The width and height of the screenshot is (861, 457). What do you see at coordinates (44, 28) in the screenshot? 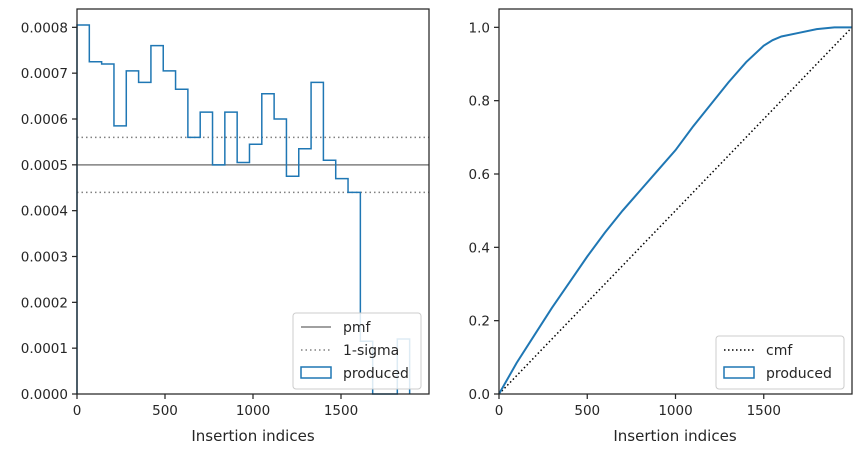
I see `y-tick-label: 0.0008` at bounding box center [44, 28].